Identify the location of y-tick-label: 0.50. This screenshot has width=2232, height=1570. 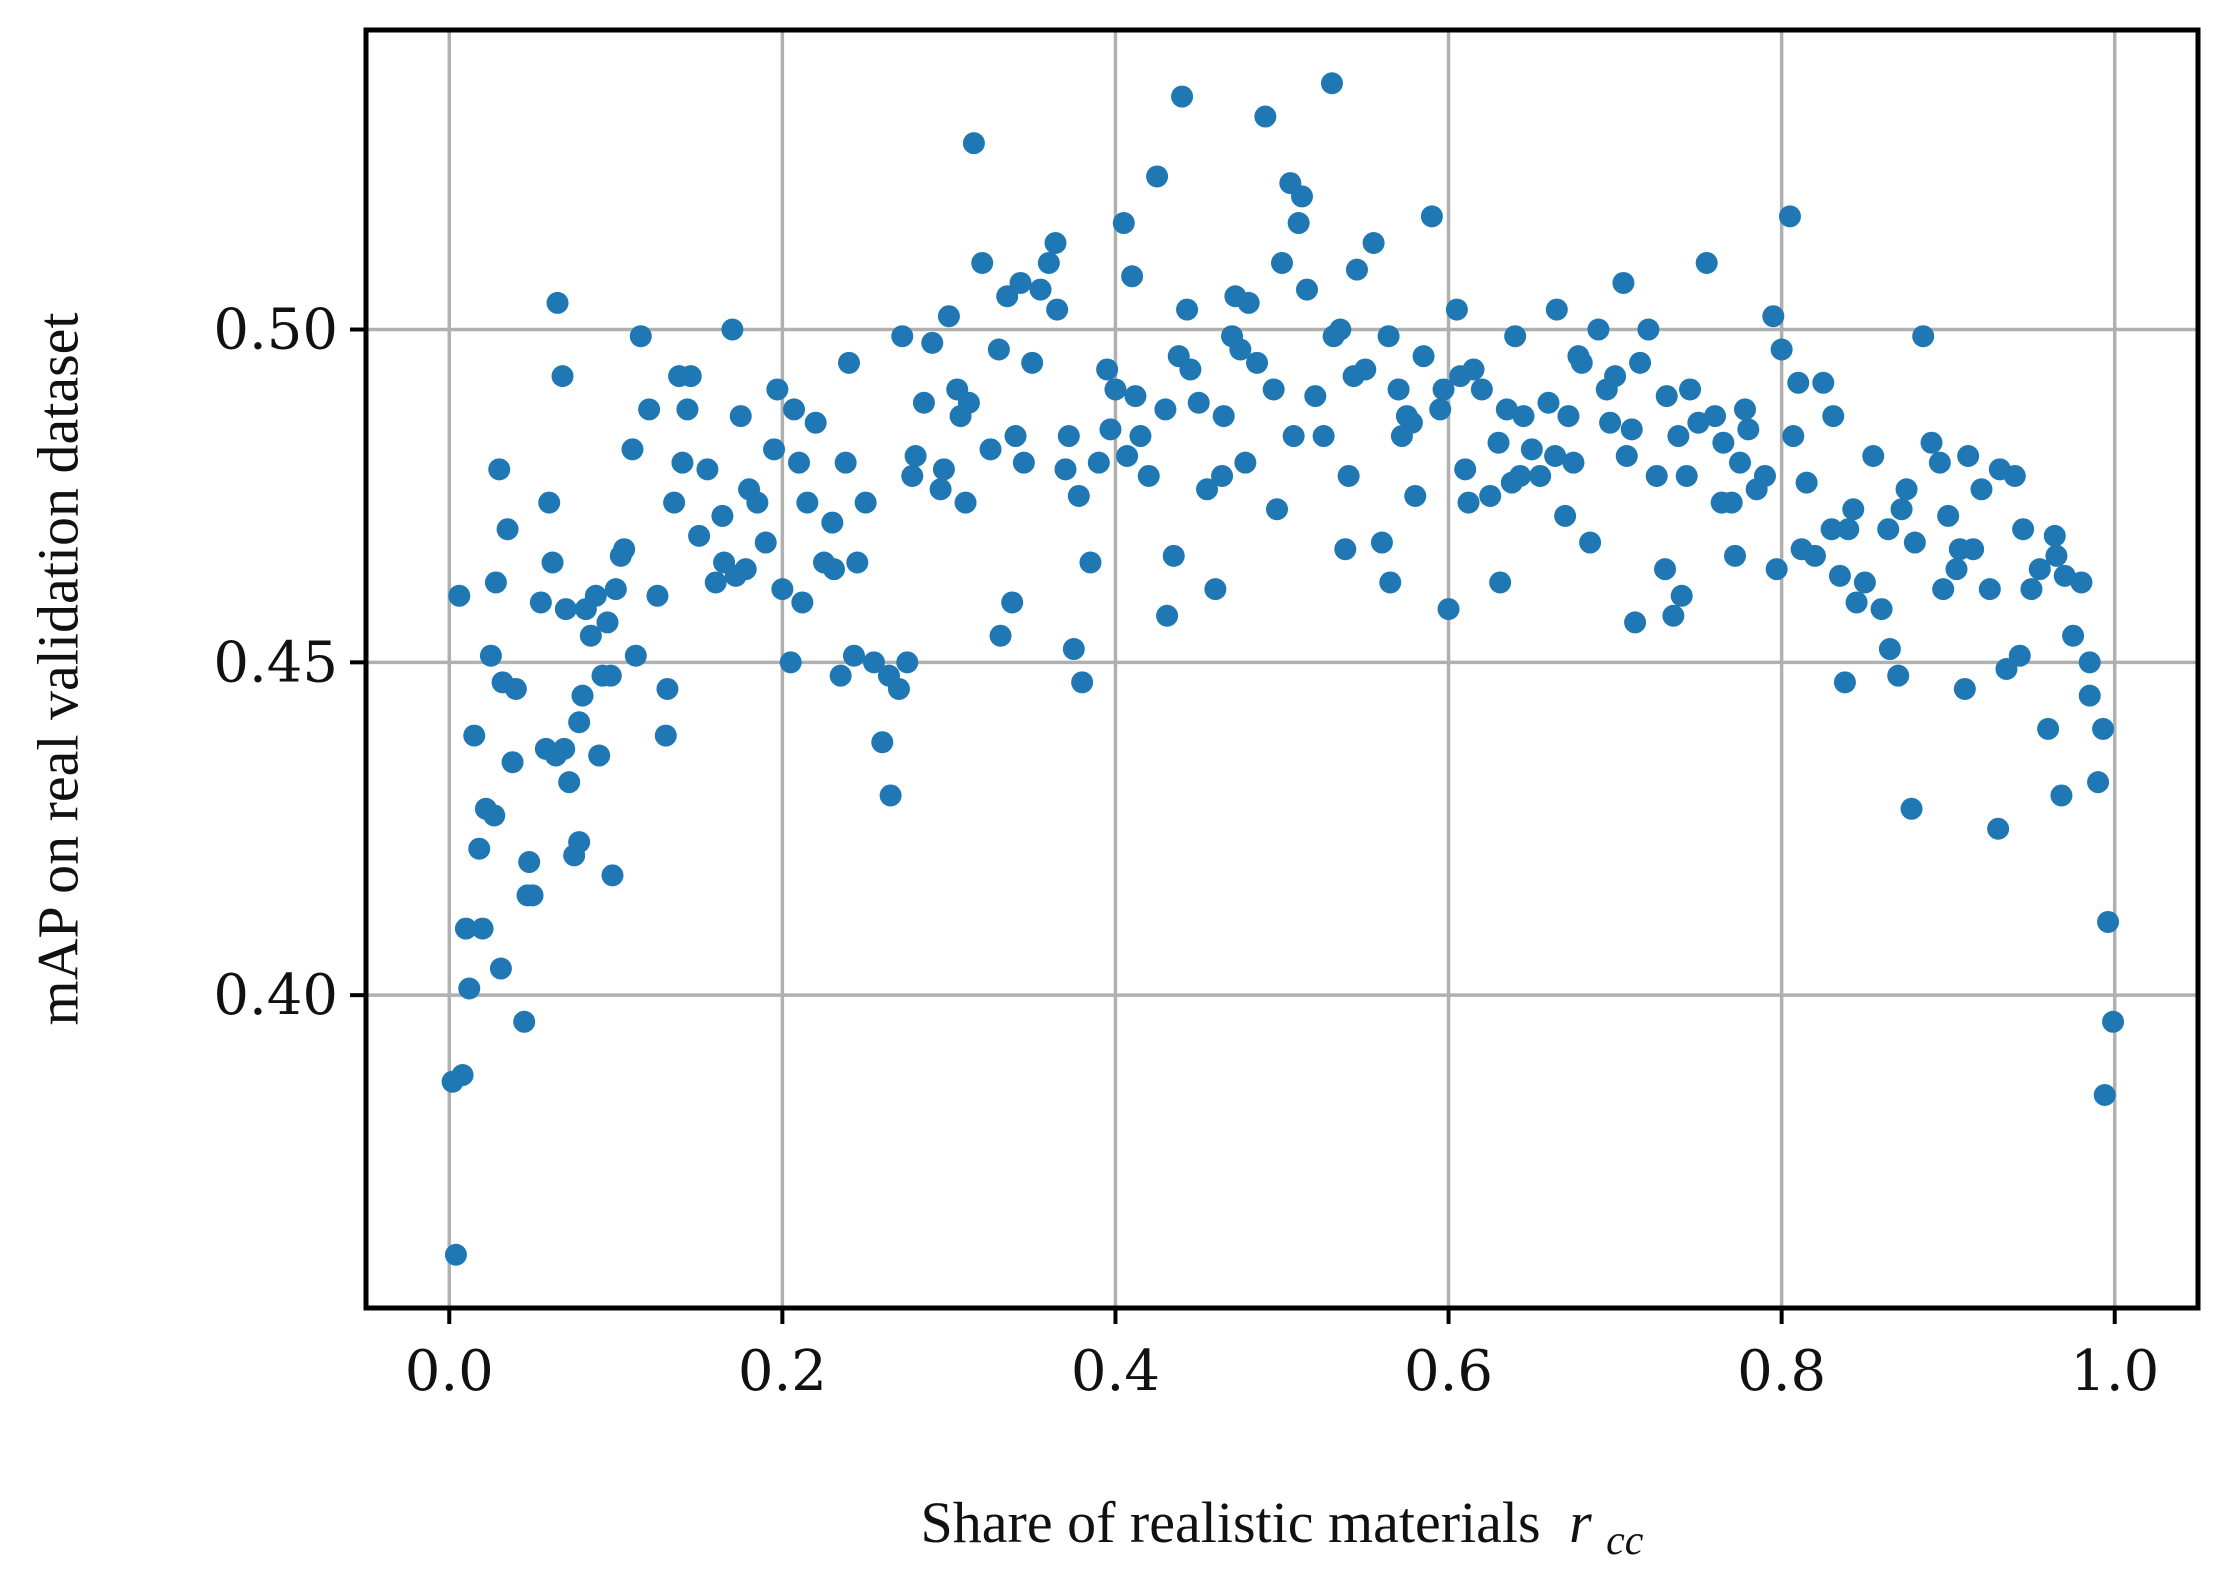
(275, 330).